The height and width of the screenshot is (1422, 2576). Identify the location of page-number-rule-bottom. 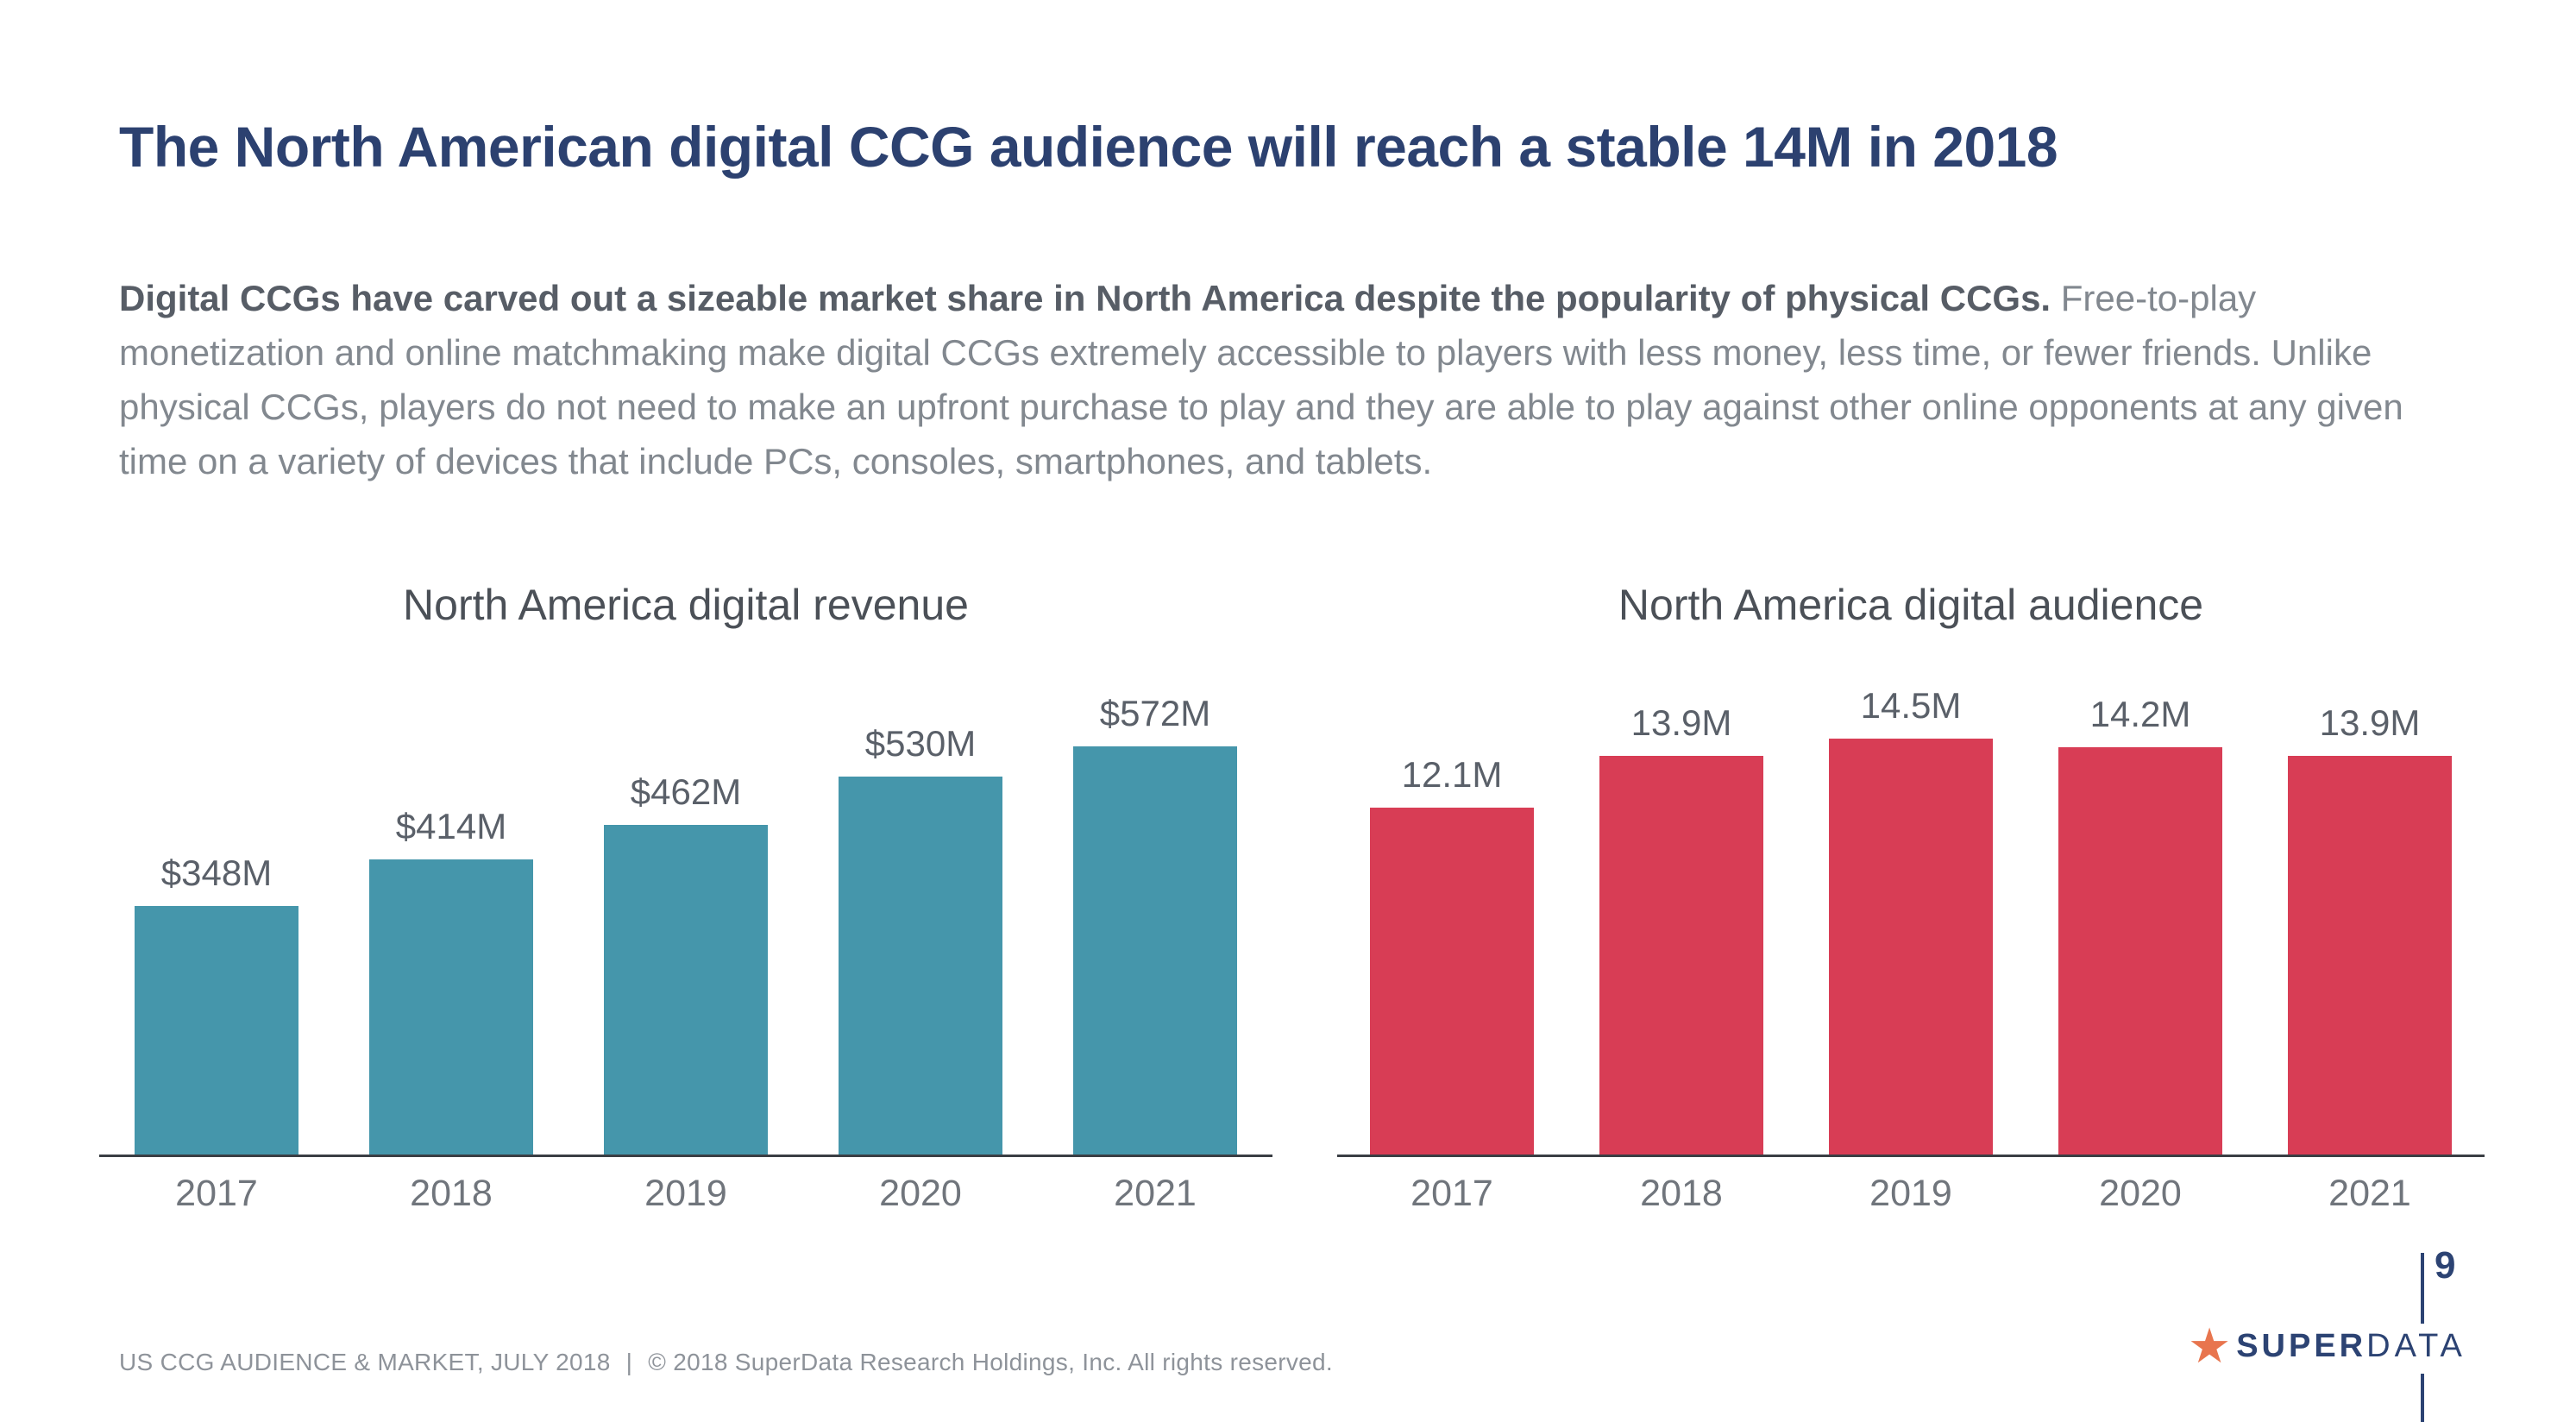
(2422, 1398).